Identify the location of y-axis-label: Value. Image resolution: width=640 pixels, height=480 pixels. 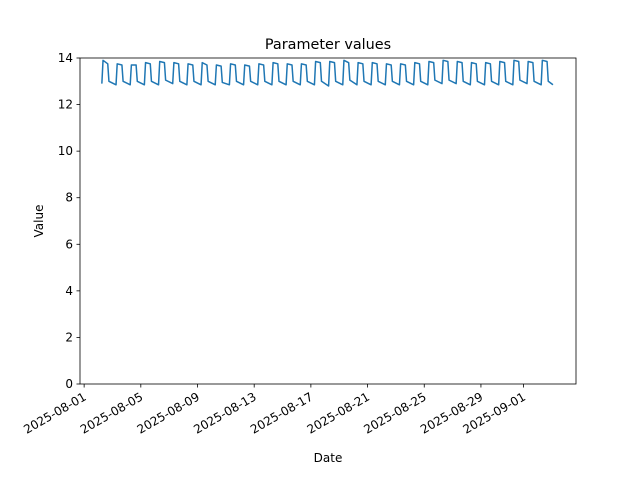
(39, 221).